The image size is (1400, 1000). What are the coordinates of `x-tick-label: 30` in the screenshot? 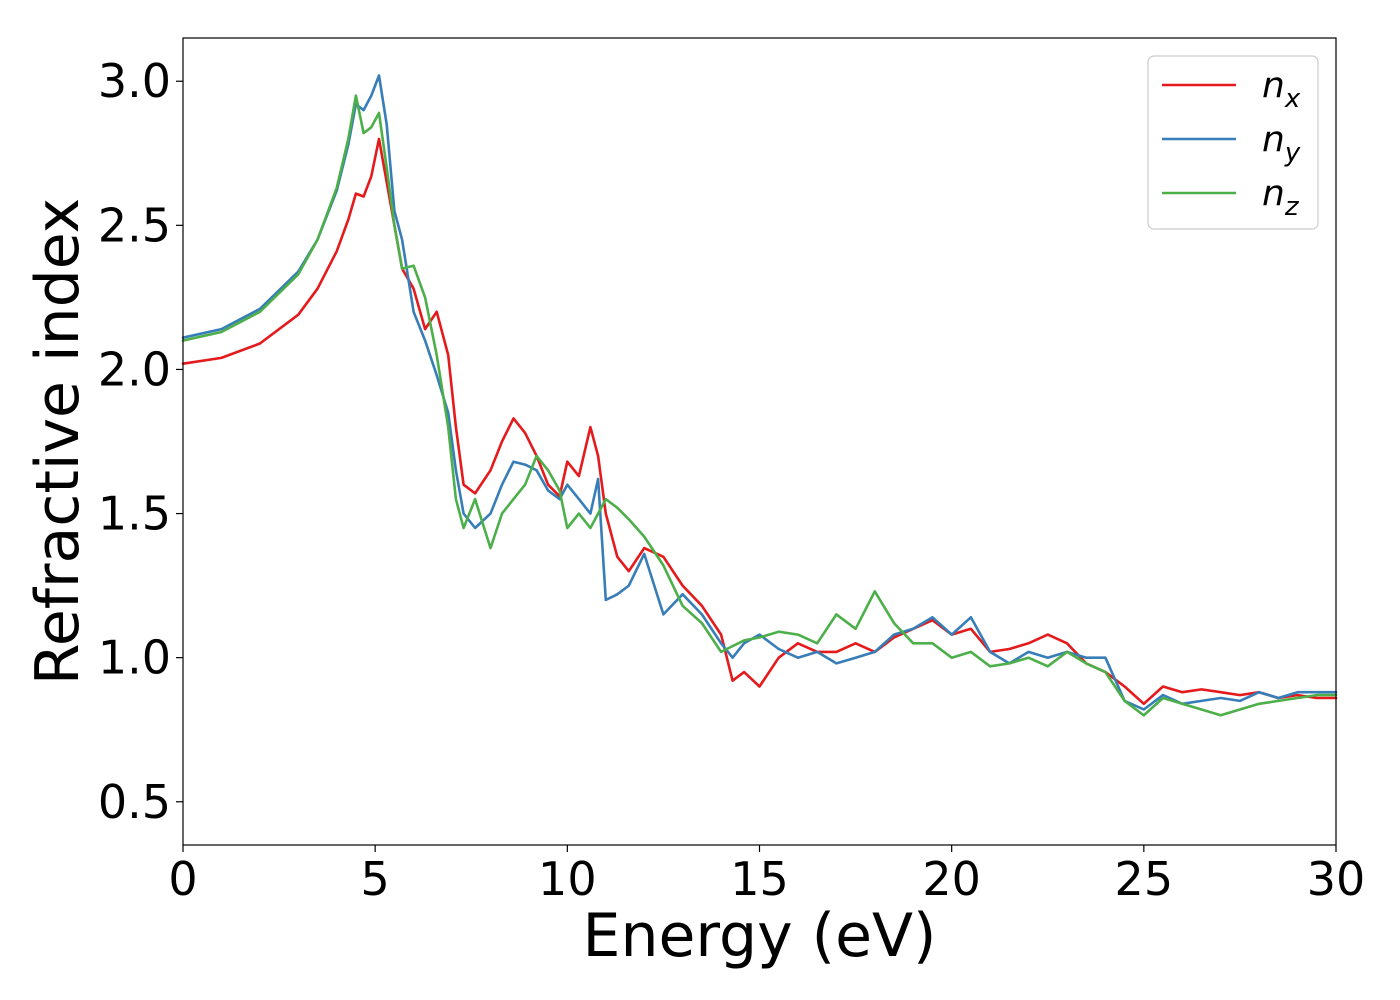 It's located at (1336, 879).